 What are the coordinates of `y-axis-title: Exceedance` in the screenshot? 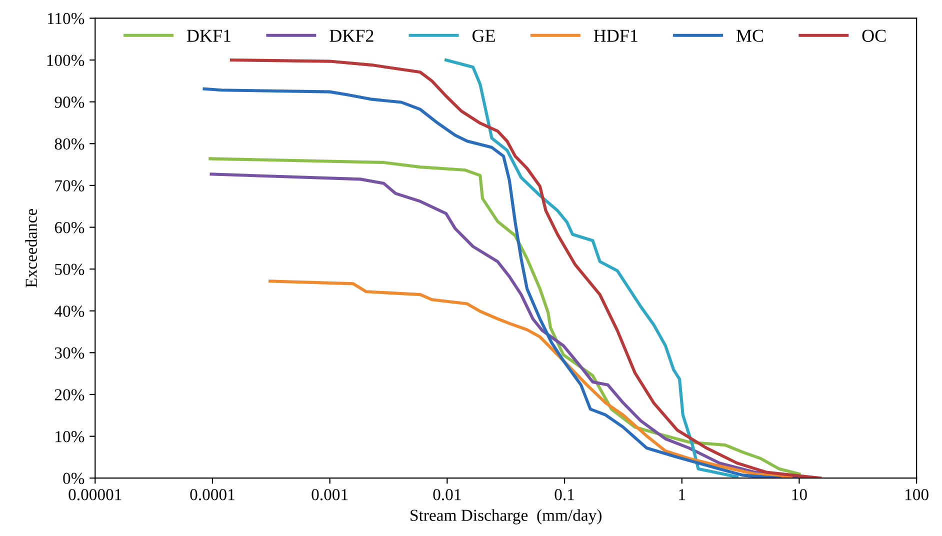 It's located at (31, 248).